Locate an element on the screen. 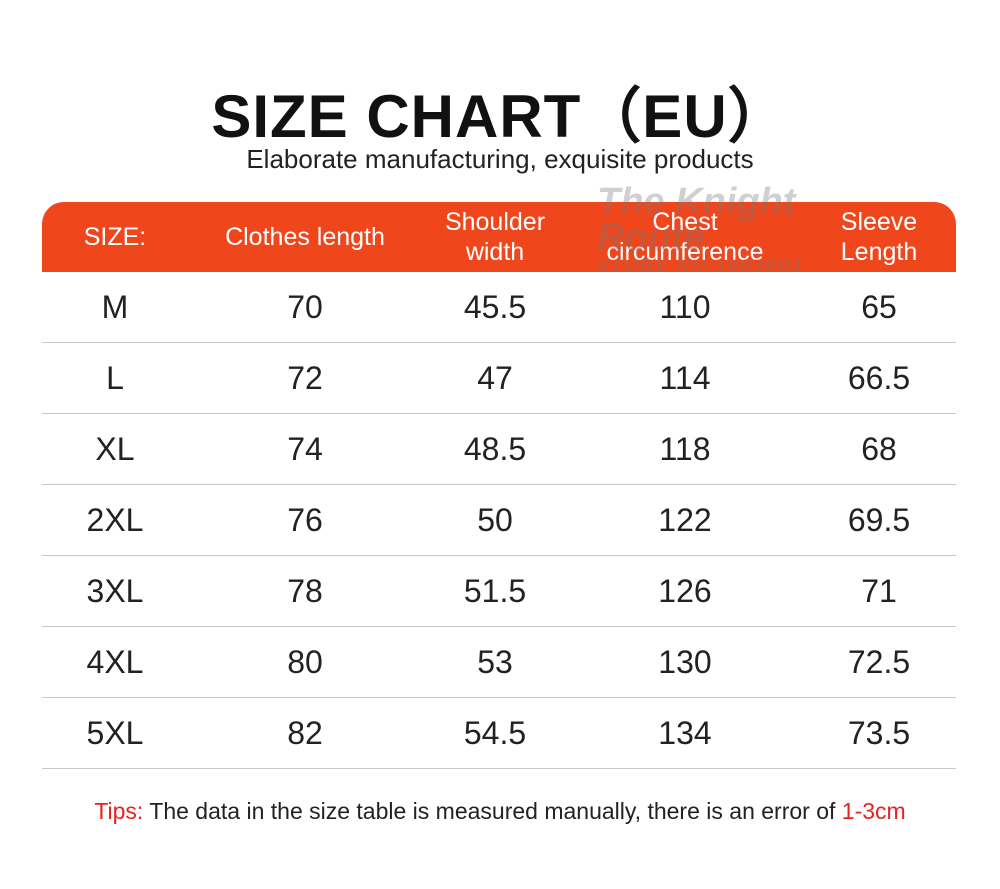 This screenshot has width=1000, height=889. table-cell: 4XL is located at coordinates (115, 661).